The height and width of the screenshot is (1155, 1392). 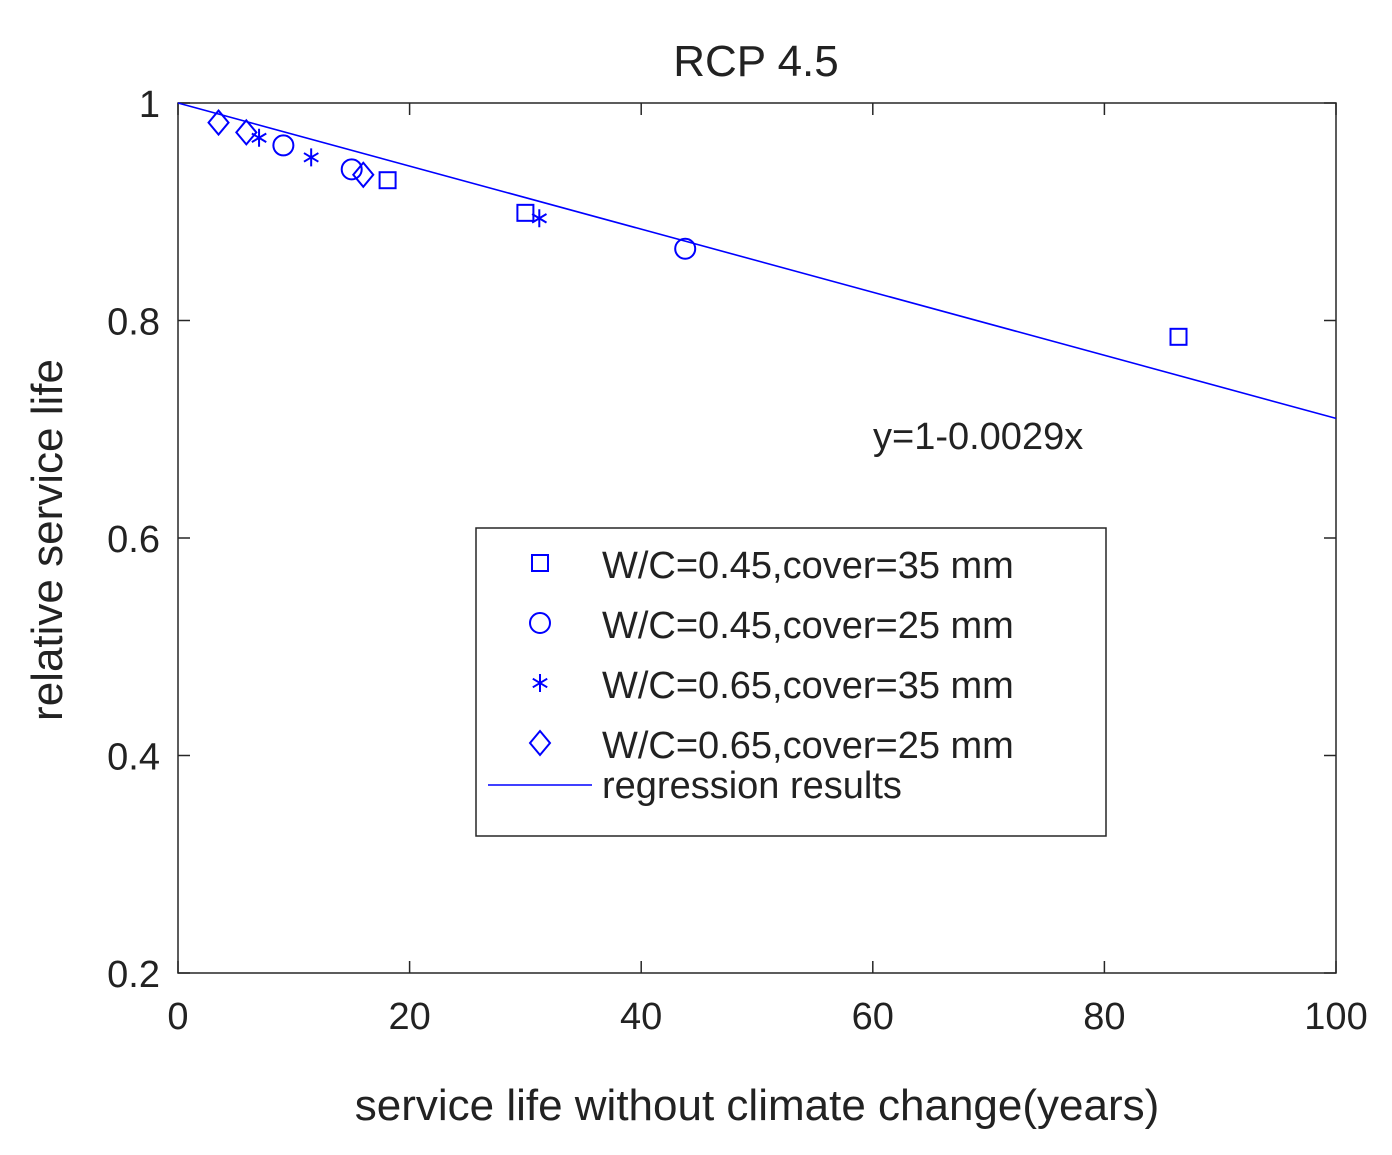 I want to click on legend-label: W/C=0.45,cover=25 mm, so click(x=808, y=626).